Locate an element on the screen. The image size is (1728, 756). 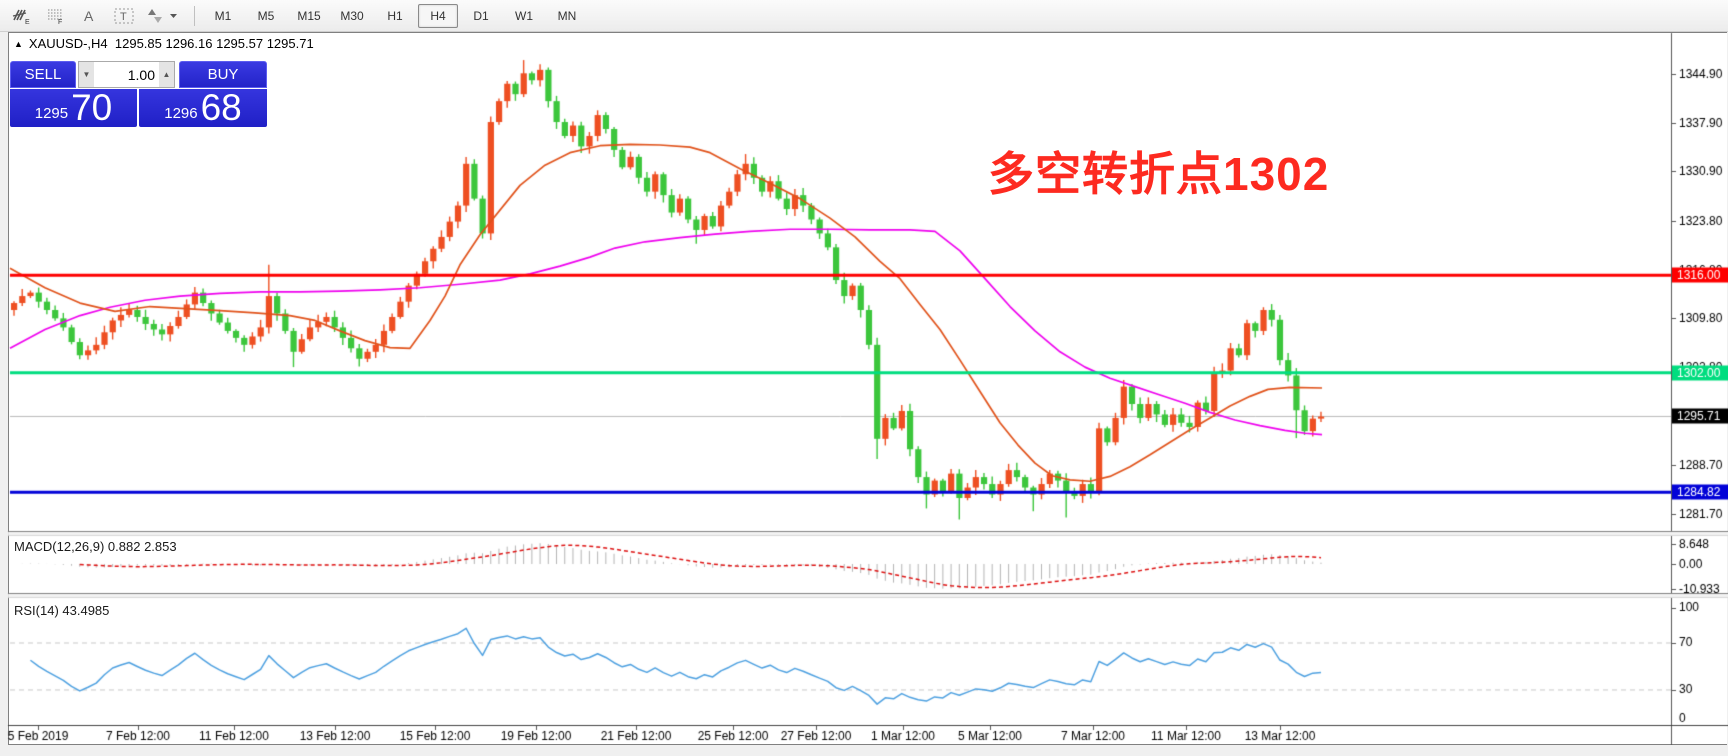
top-toolbar: E F A T M1 M5 M1 is located at coordinates (864, 16).